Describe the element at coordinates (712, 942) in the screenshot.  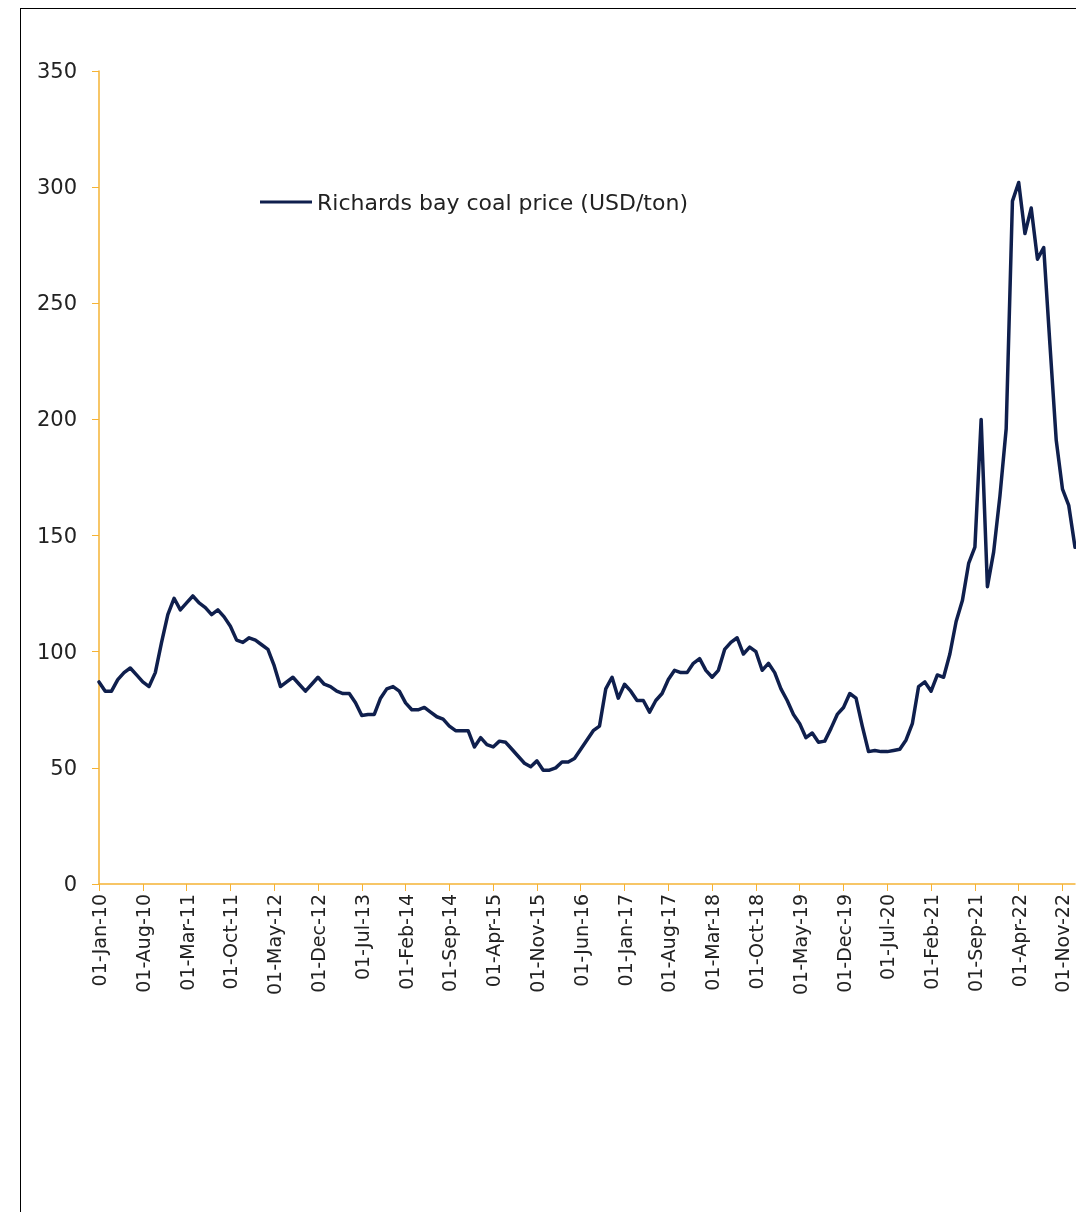
I see `x-tick-label: 01-Mar-18` at that location.